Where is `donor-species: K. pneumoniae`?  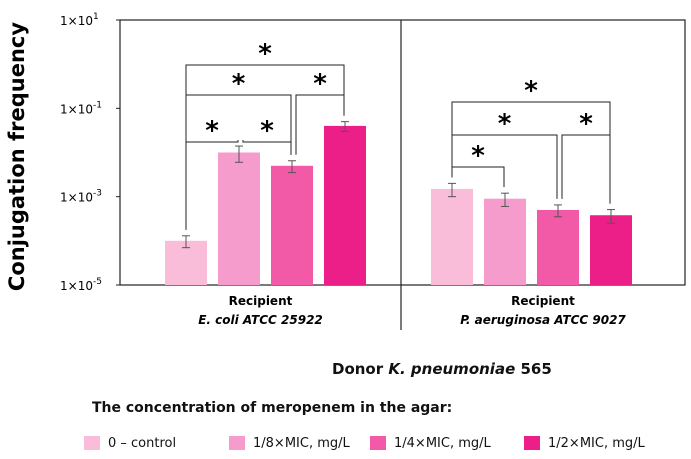 donor-species: K. pneumoniae is located at coordinates (452, 369).